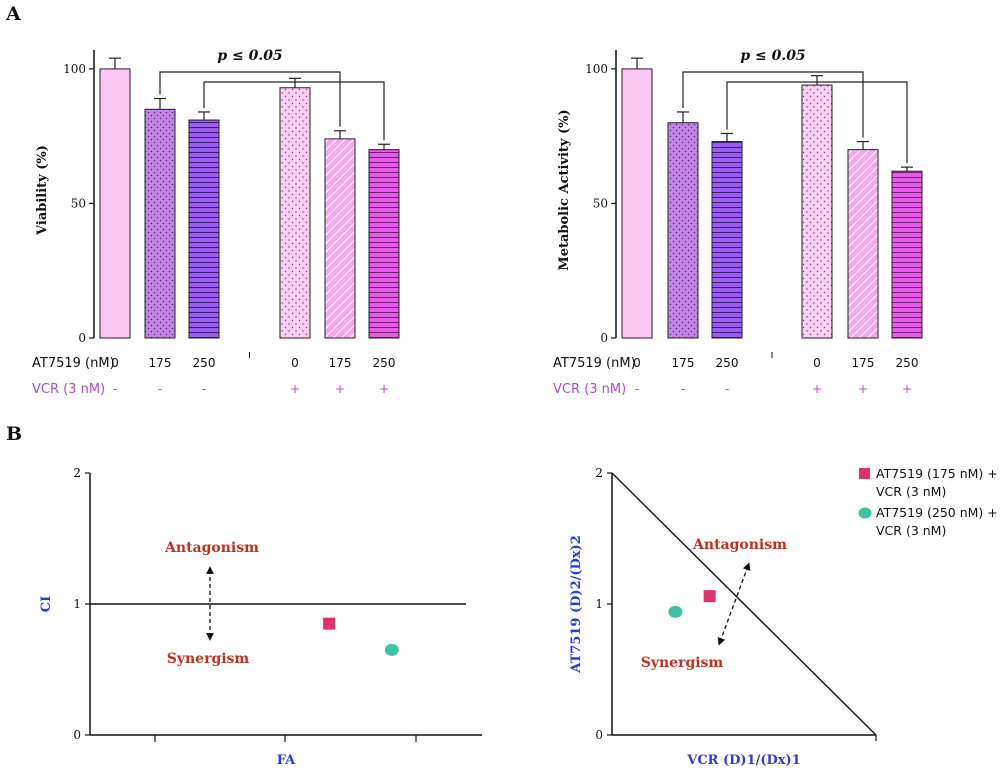 The image size is (1000, 771). I want to click on legend-label-line1: AT7519 (175 nM) +, so click(937, 473).